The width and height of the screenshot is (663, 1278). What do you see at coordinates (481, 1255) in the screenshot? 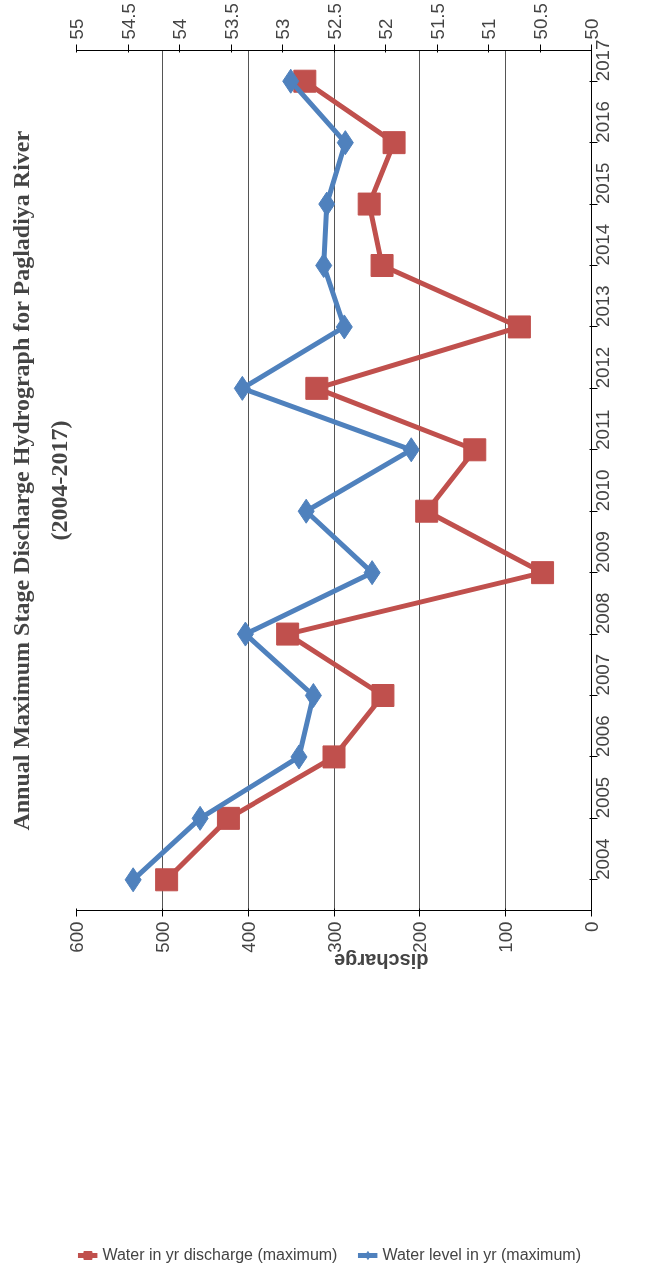
I see `legend-label: Water level in yr (maximum)` at bounding box center [481, 1255].